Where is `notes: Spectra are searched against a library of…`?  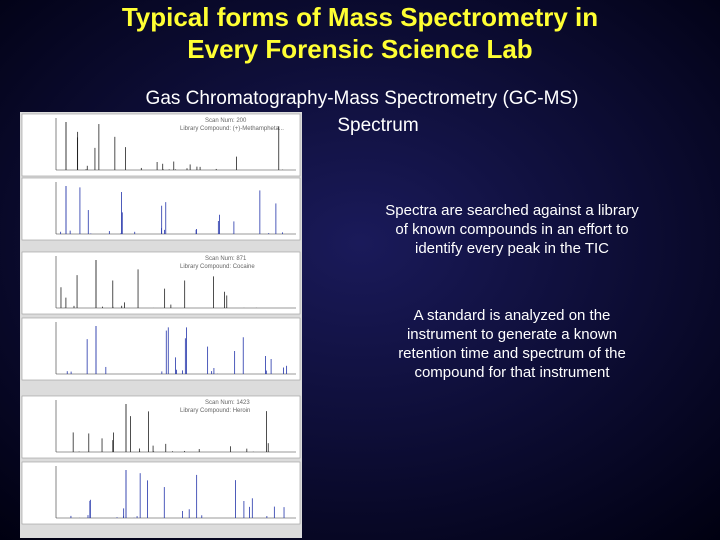 notes: Spectra are searched against a library of… is located at coordinates (512, 291).